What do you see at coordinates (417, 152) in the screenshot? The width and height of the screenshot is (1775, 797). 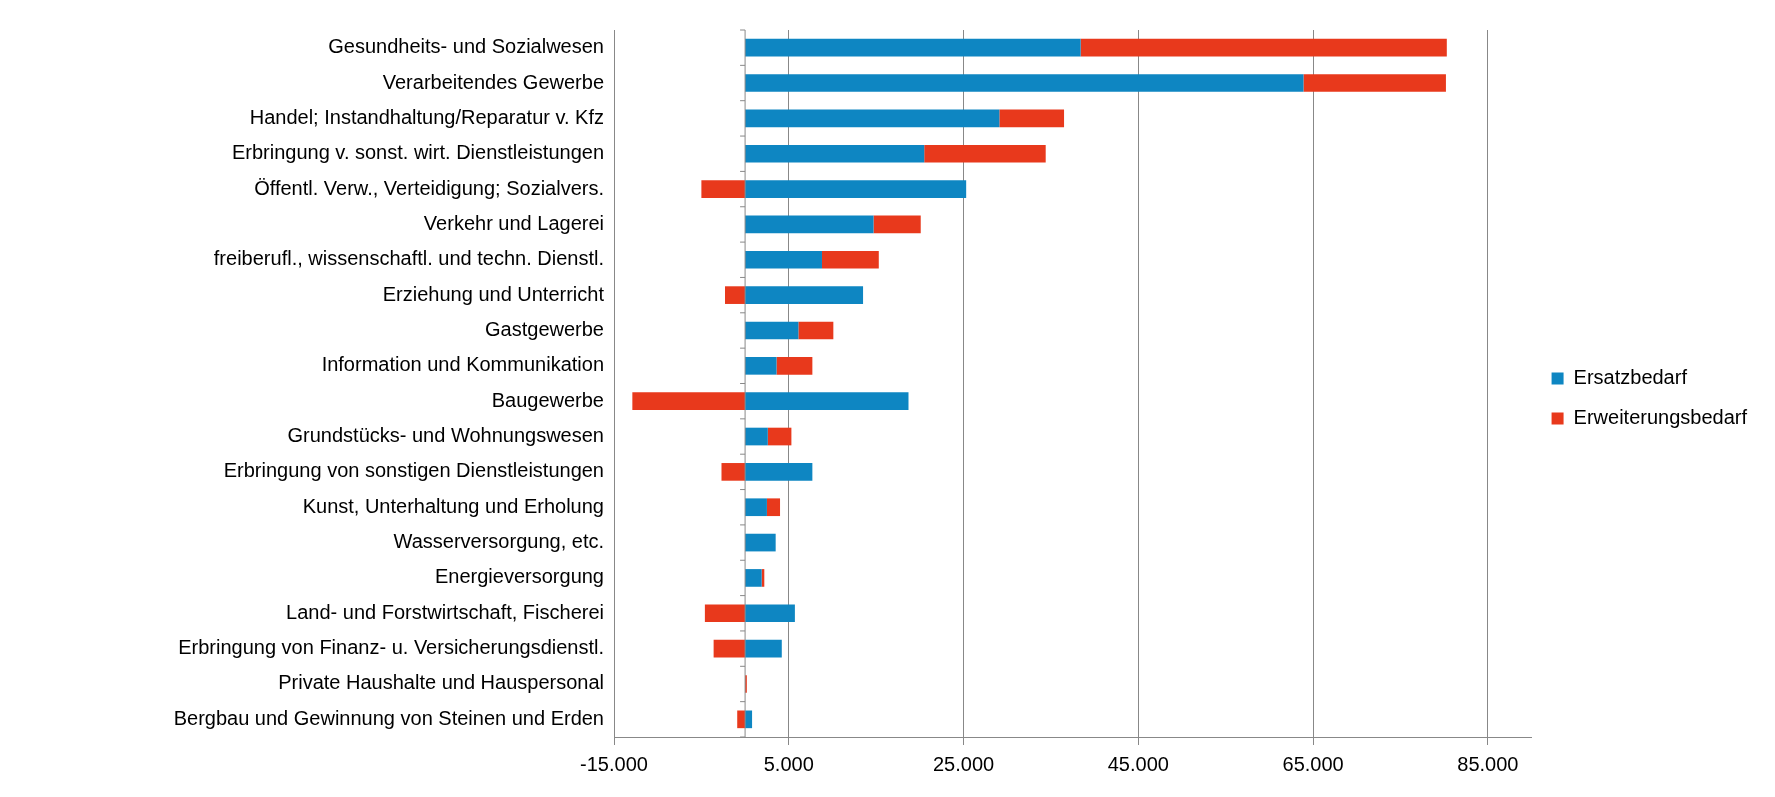 I see `y-tick-label: Erbringung v. sonst. wirt. Dienstleistungen` at bounding box center [417, 152].